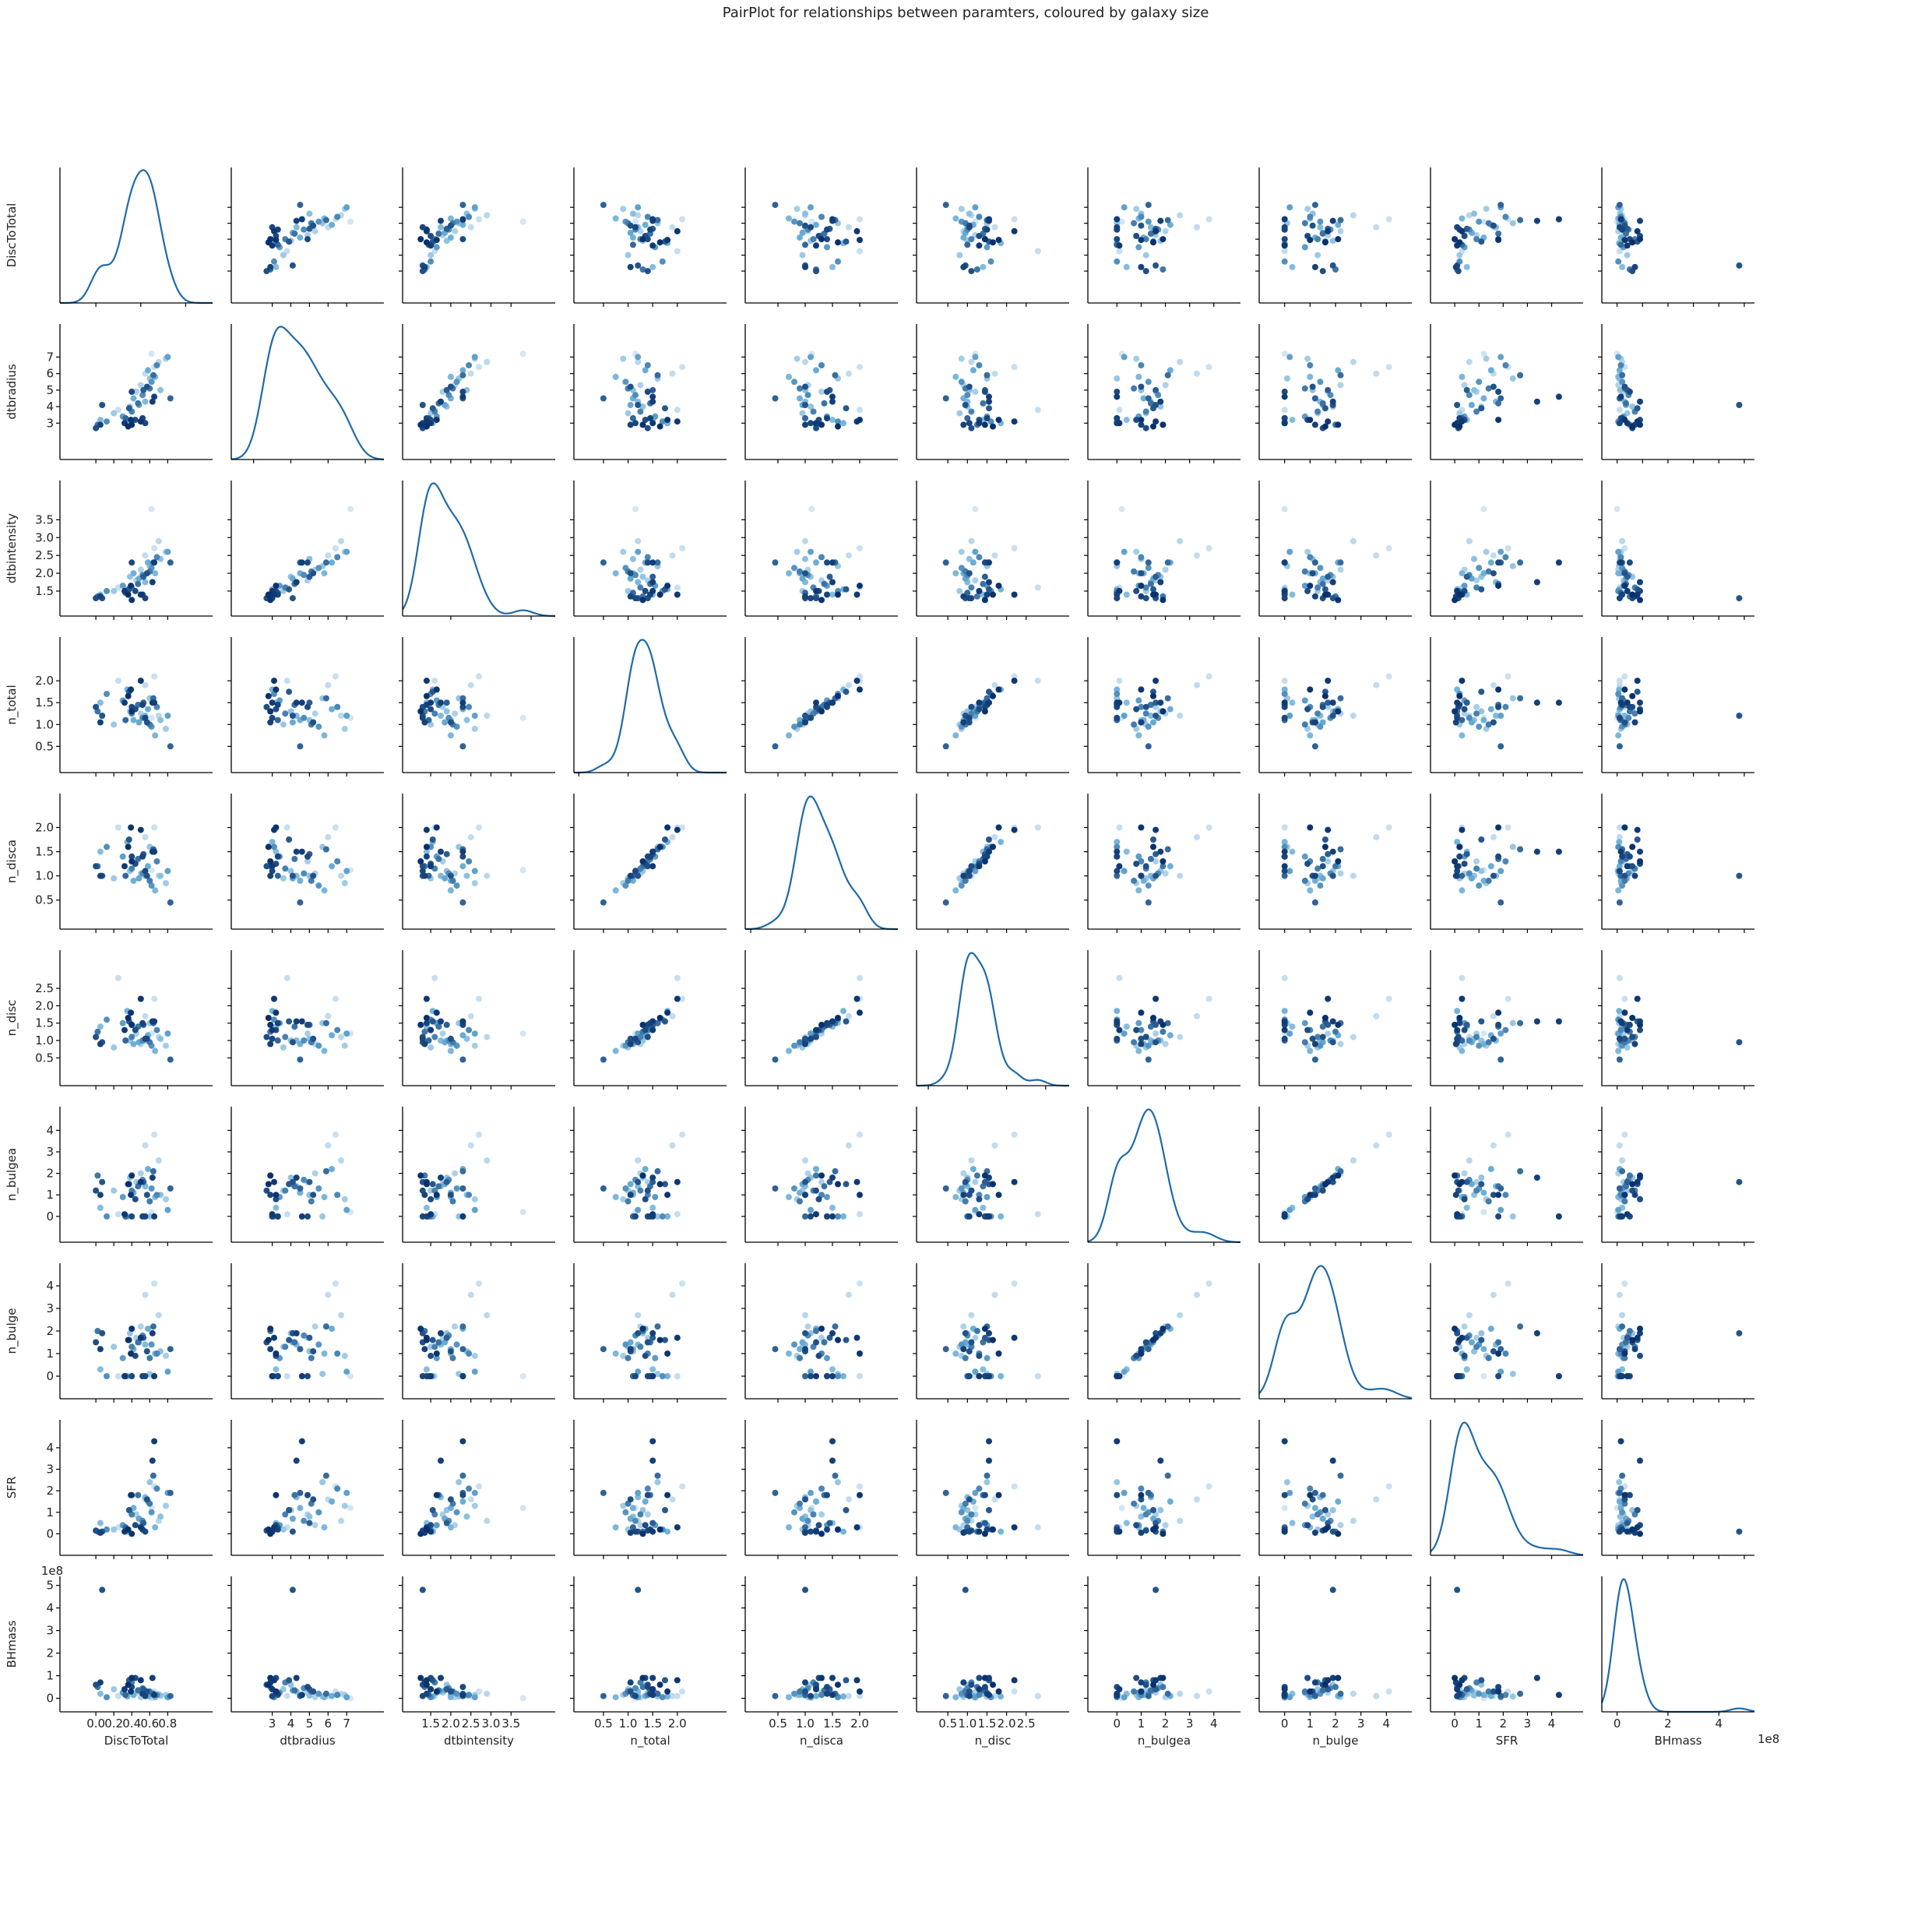  I want to click on subplot-n_total-vs-n_bulge, so click(1333, 706).